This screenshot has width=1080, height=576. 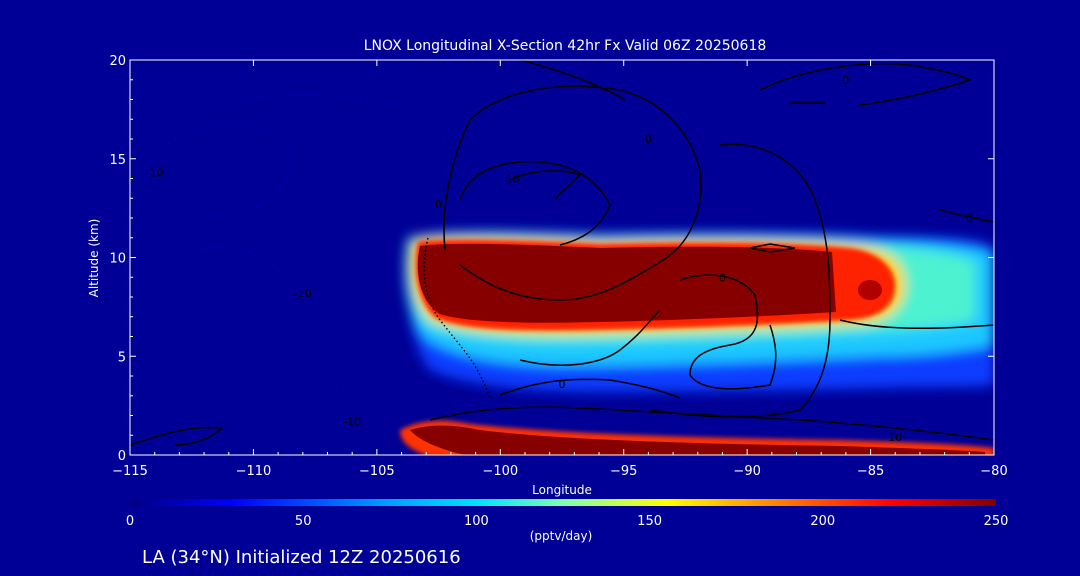 I want to click on y-tick-label: 15, so click(x=117, y=160).